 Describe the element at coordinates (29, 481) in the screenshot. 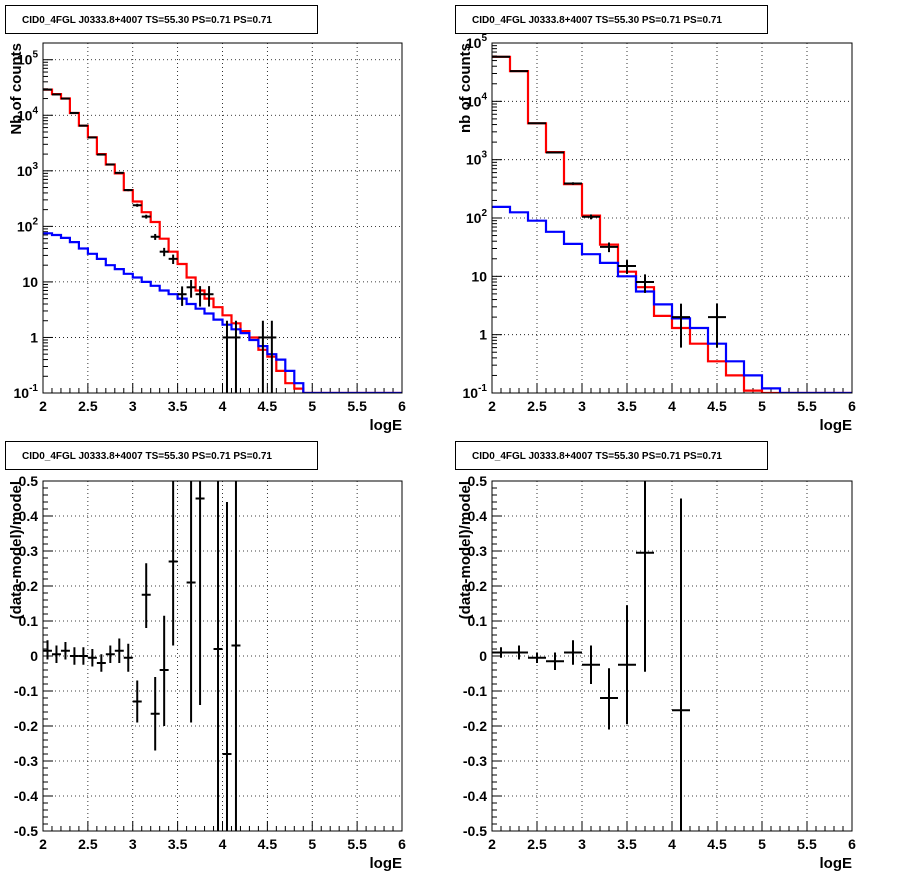

I see `y-tick-label: 0.5` at that location.